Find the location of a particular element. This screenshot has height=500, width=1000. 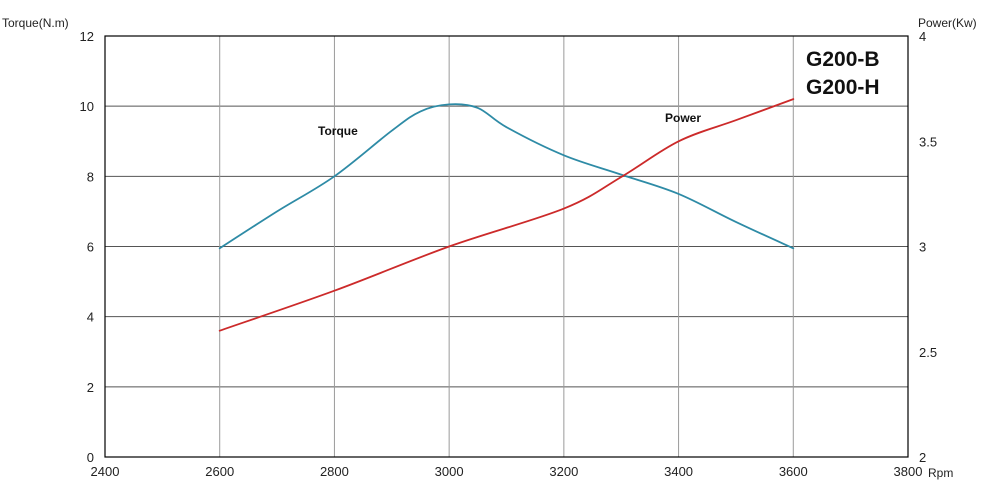

y-left-tick-label: 8 is located at coordinates (90, 176).